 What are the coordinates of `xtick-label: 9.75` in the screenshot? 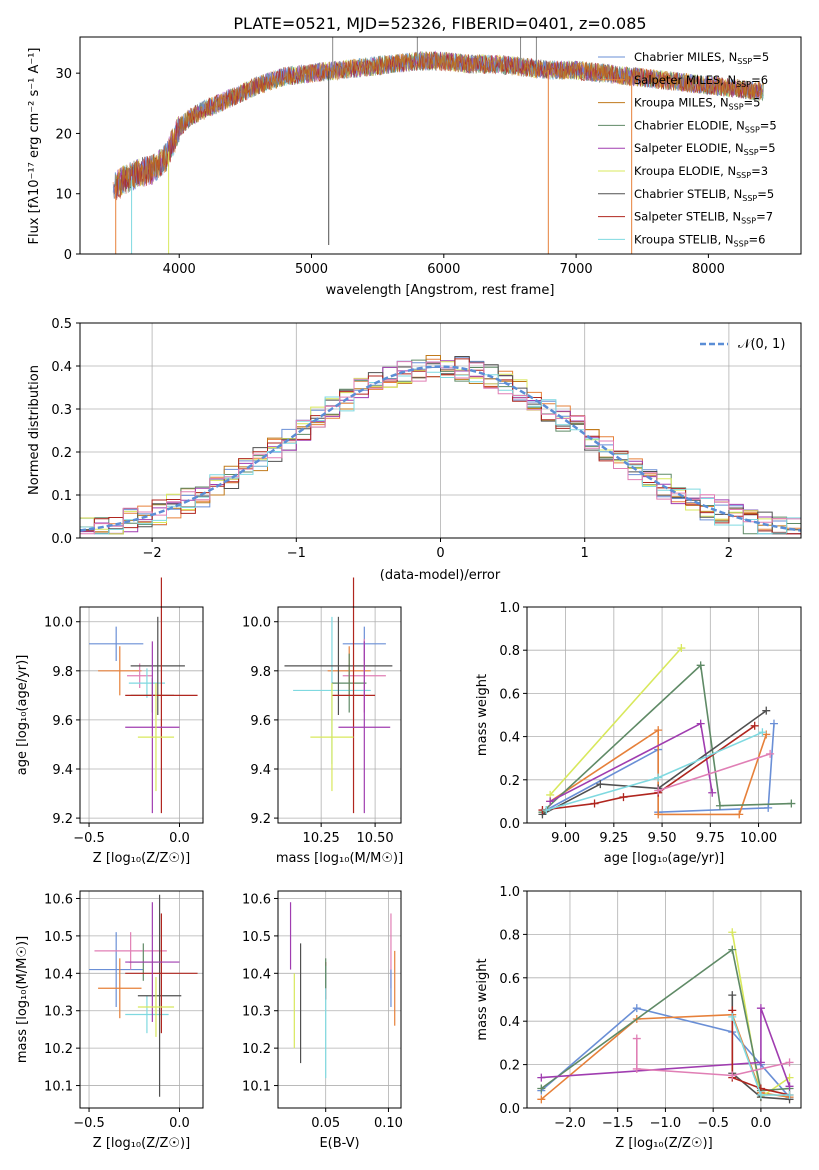 It's located at (710, 838).